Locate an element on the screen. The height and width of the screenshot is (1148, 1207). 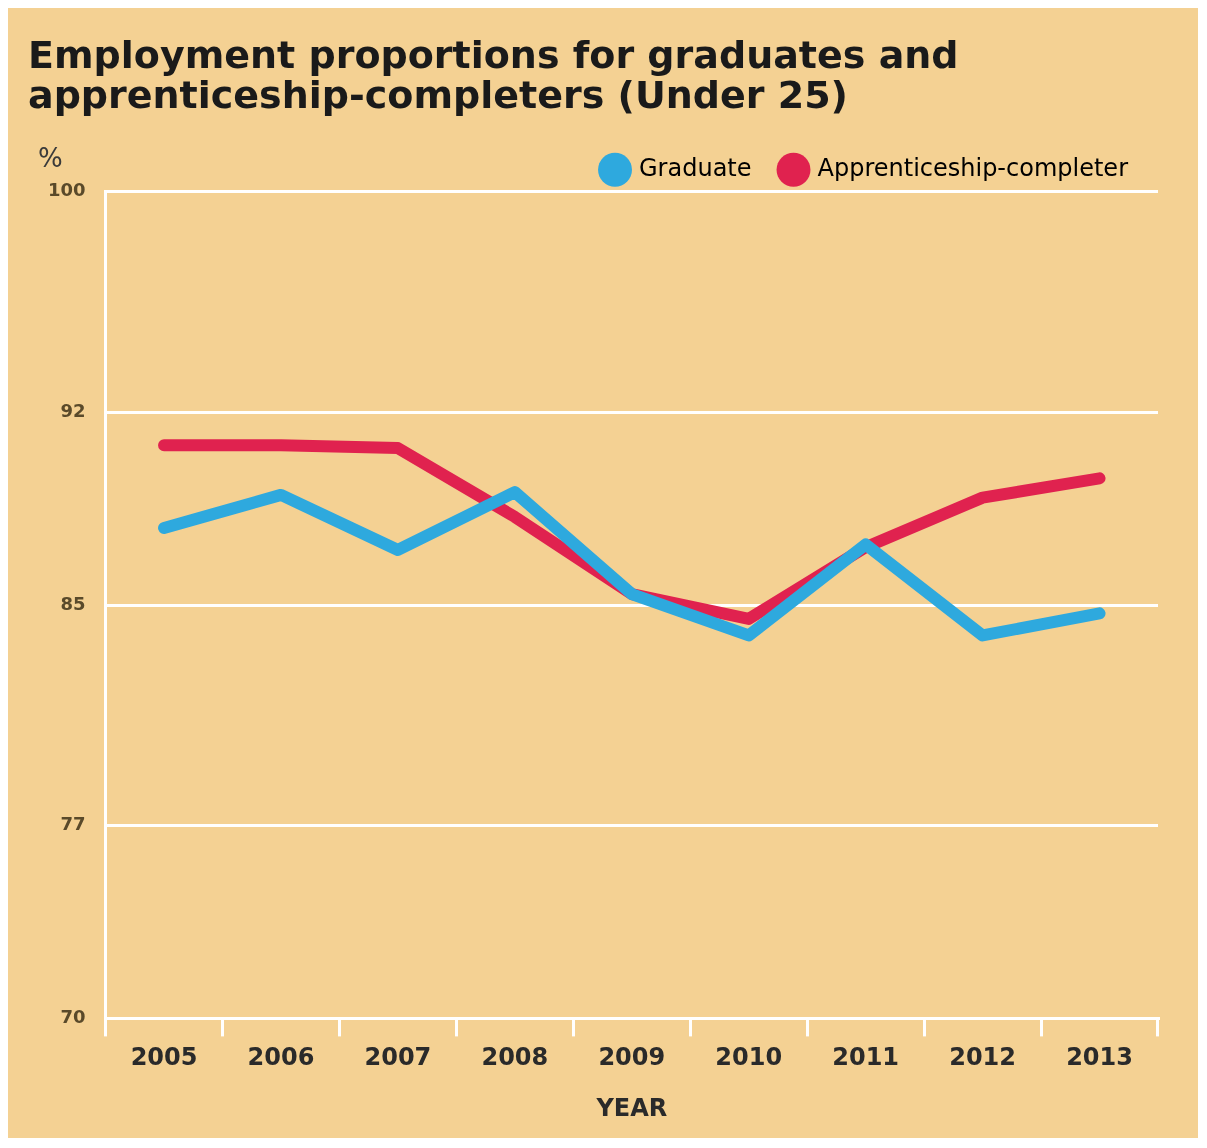
y-axis-title: % is located at coordinates (50, 157).